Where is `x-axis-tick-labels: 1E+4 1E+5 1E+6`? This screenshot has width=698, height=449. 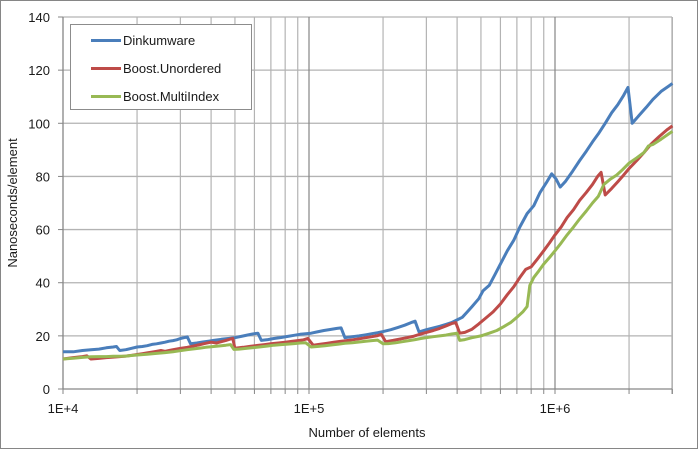
x-axis-tick-labels: 1E+4 1E+5 1E+6 is located at coordinates (309, 408).